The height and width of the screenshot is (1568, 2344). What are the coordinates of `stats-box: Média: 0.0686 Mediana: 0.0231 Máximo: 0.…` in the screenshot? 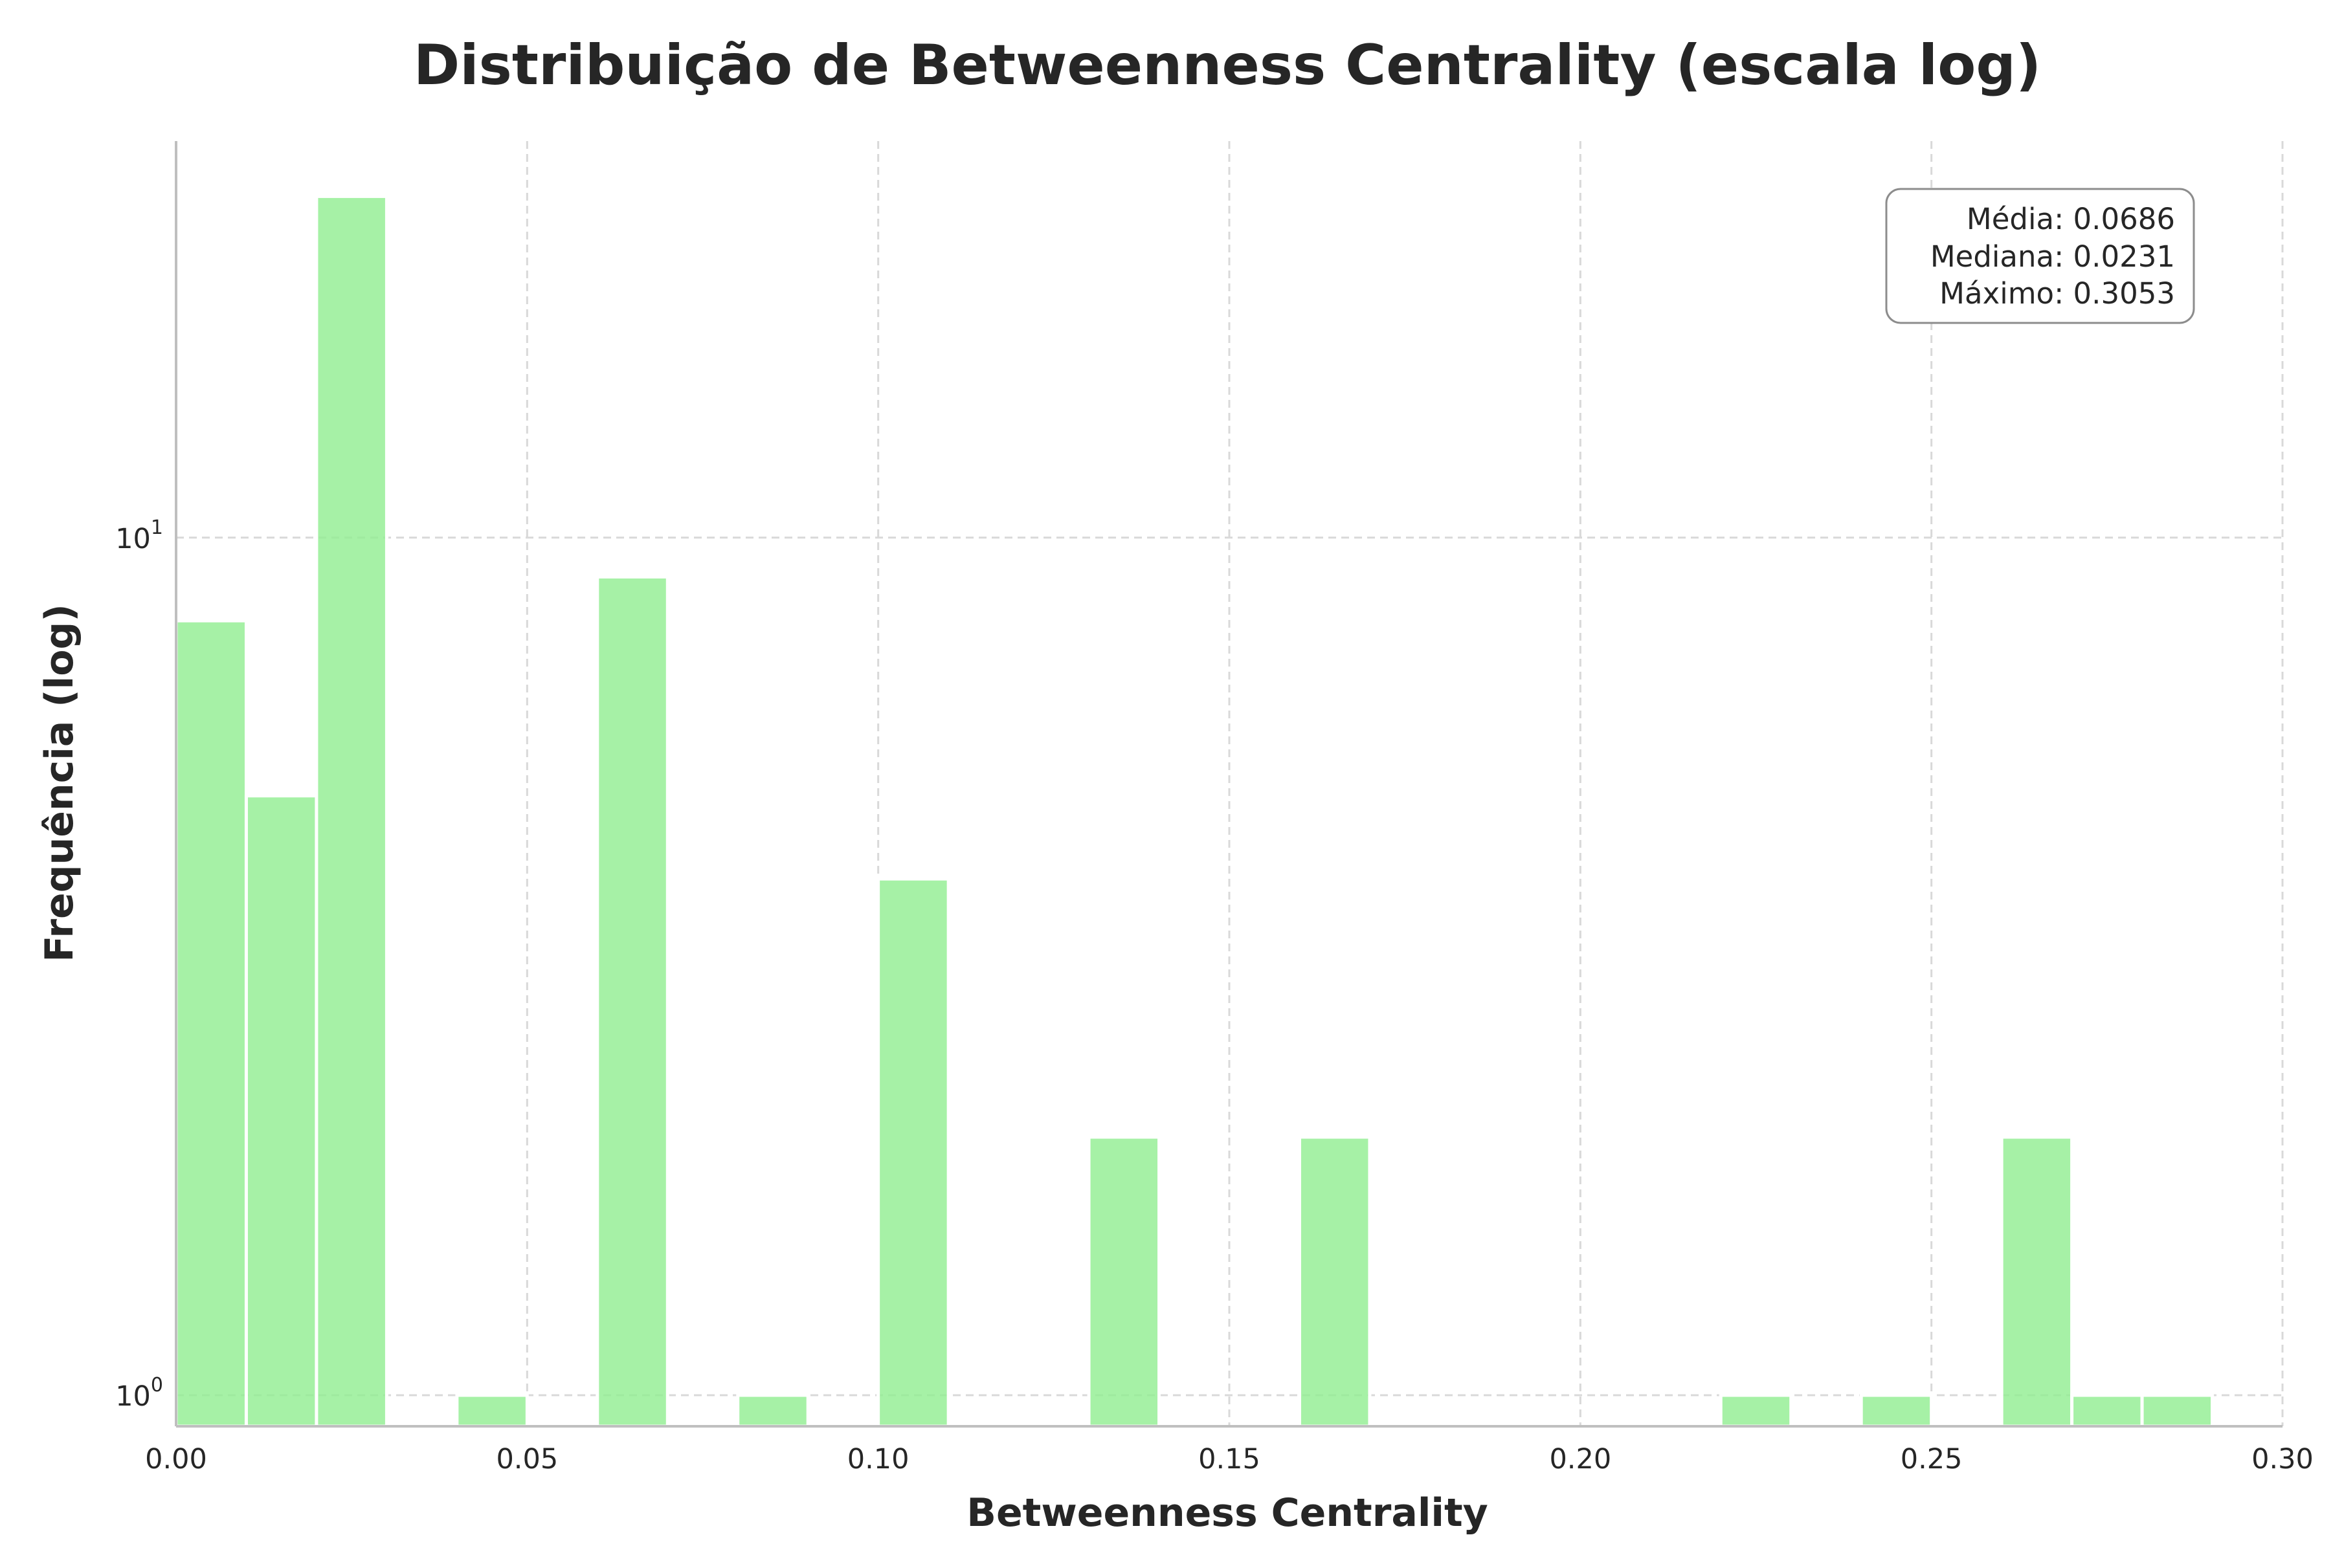 It's located at (2040, 256).